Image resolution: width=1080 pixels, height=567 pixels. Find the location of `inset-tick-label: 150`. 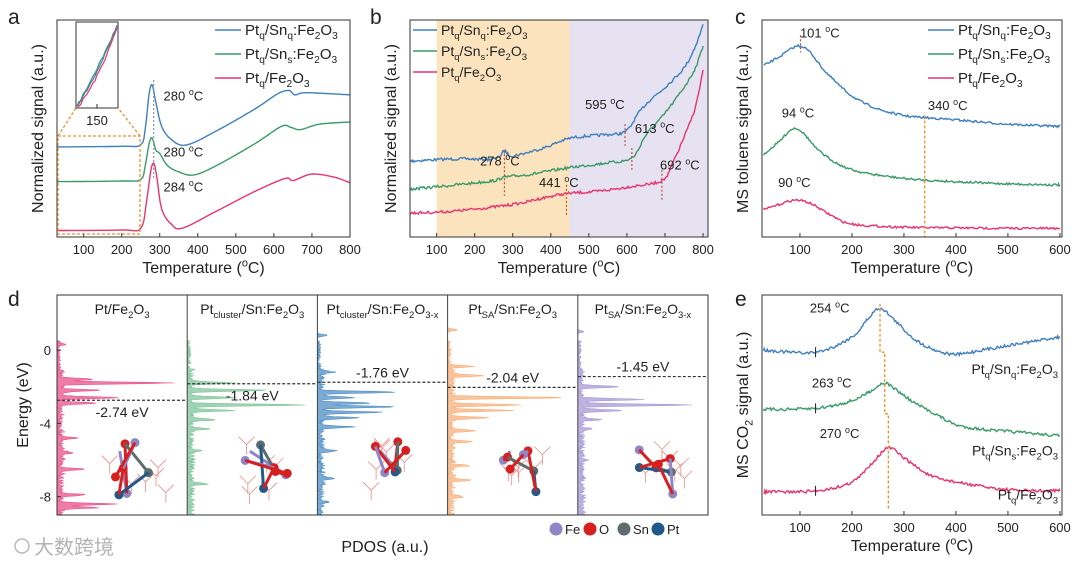

inset-tick-label: 150 is located at coordinates (97, 120).